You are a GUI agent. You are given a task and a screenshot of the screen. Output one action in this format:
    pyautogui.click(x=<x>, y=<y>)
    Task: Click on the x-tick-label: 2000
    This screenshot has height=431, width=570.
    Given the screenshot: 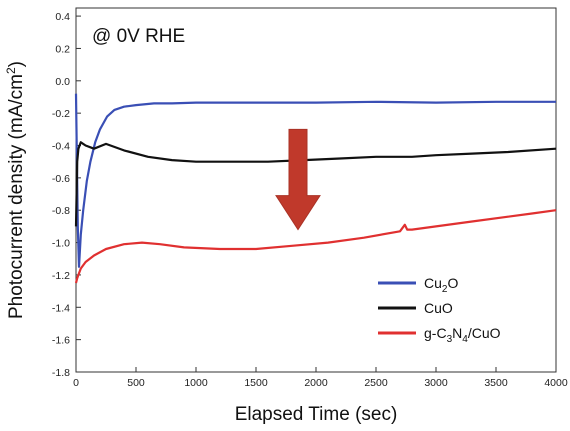 What is the action you would take?
    pyautogui.click(x=316, y=383)
    